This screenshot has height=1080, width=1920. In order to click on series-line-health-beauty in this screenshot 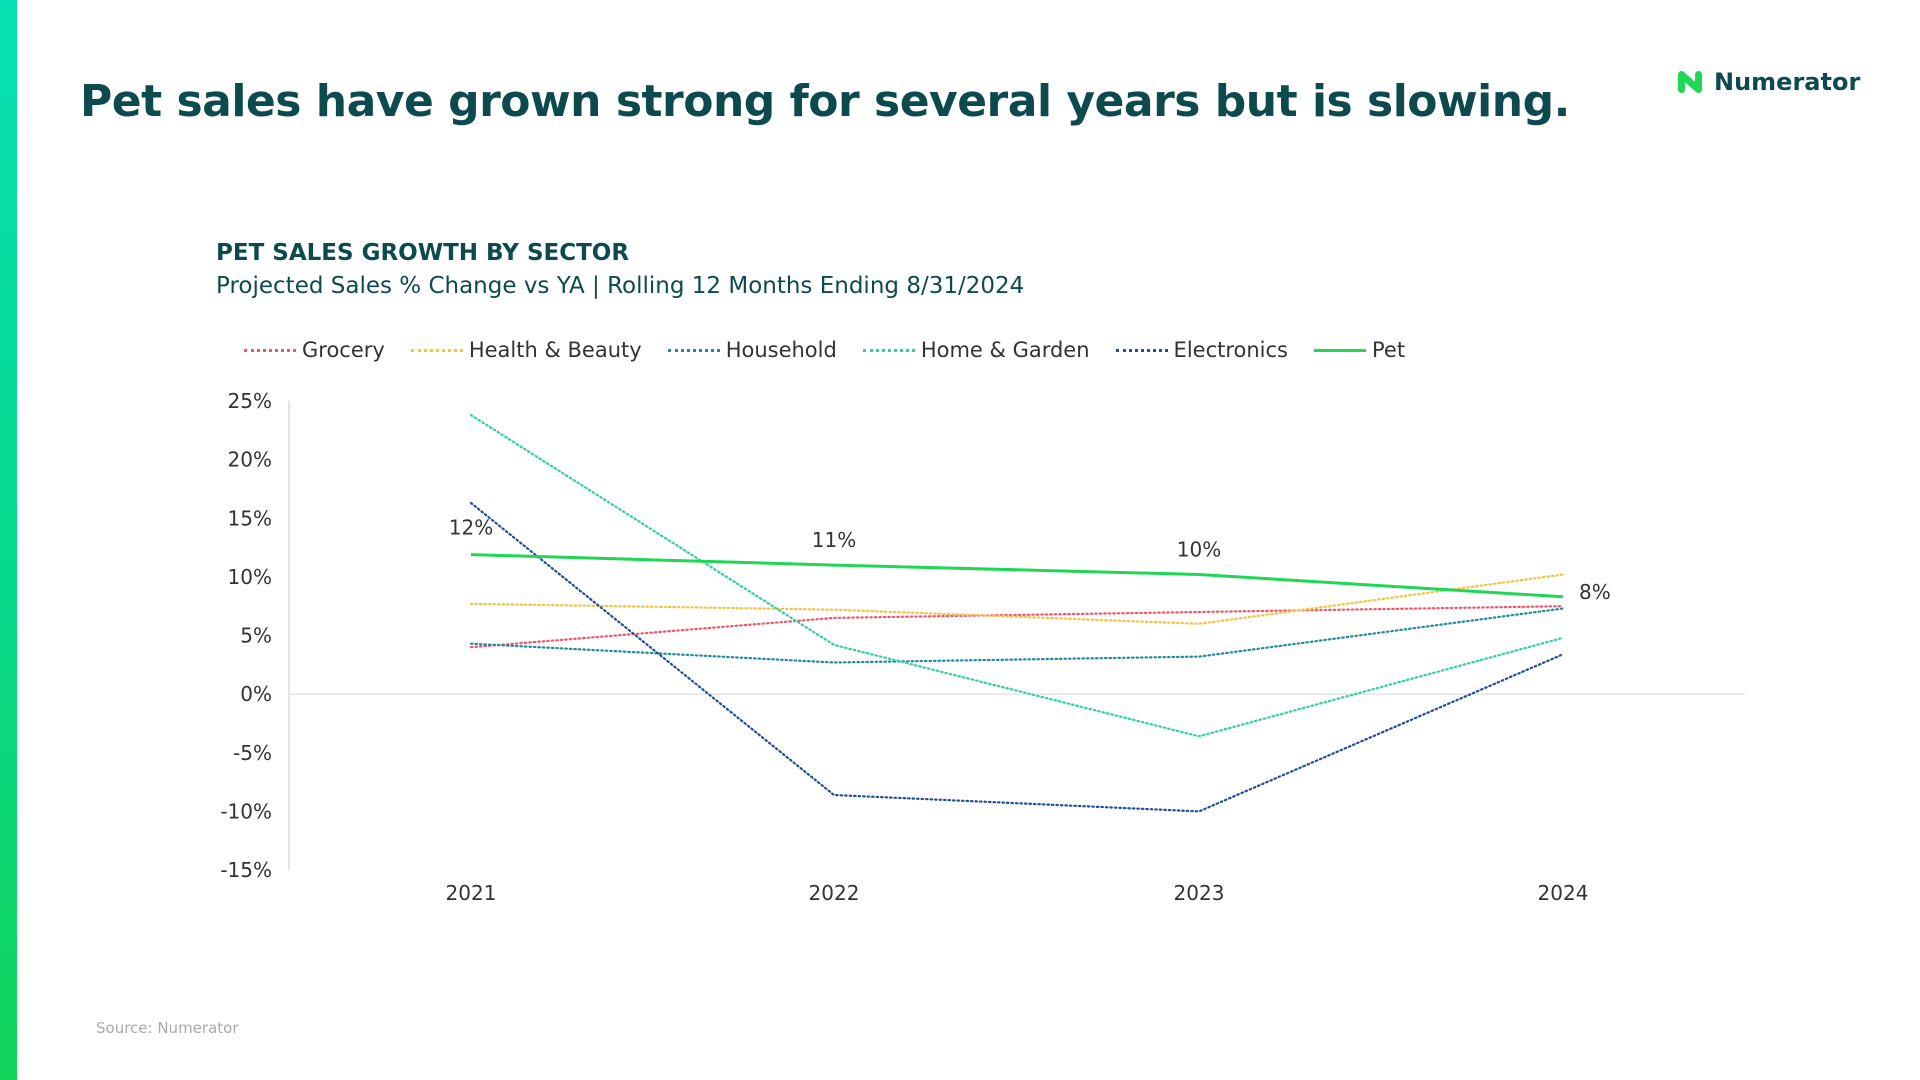, I will do `click(1017, 599)`.